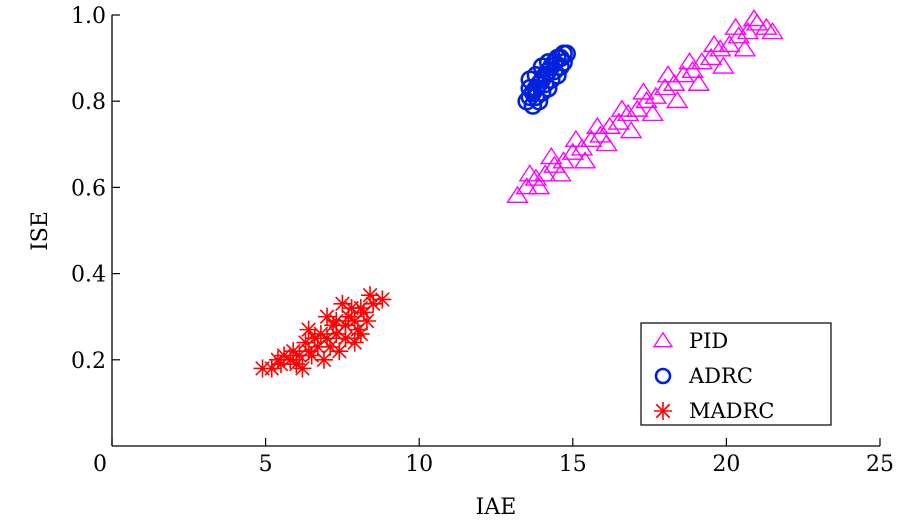  I want to click on series-adrc, so click(546, 79).